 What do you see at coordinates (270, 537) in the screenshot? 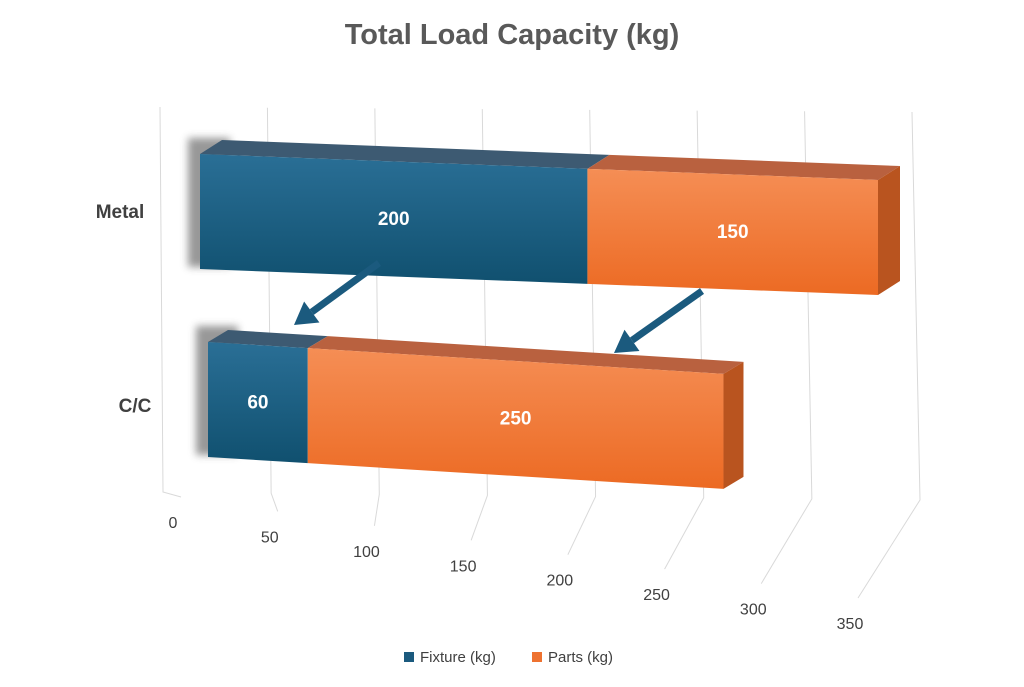
I see `x-tick-label: 50` at bounding box center [270, 537].